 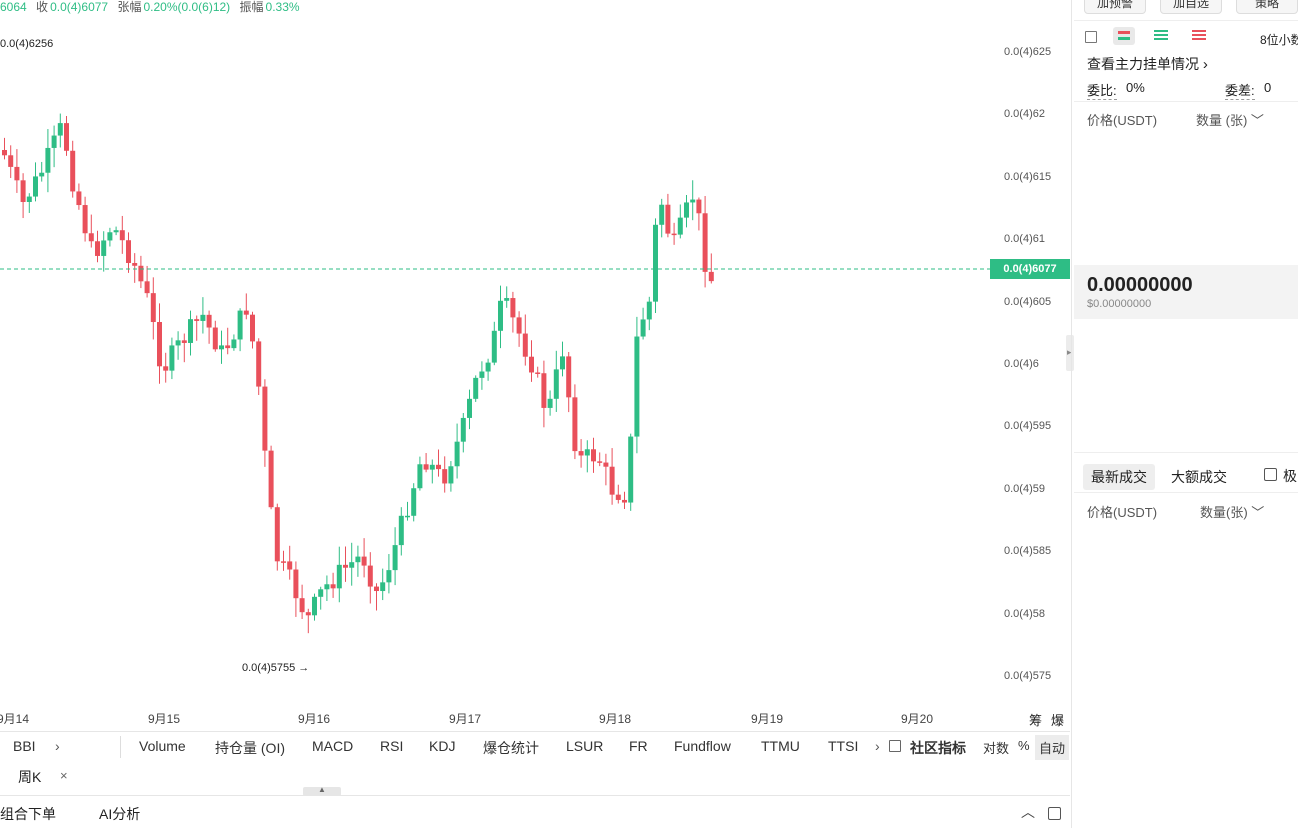 I want to click on change-value: 0.20%(0.0(6)12), so click(x=187, y=7).